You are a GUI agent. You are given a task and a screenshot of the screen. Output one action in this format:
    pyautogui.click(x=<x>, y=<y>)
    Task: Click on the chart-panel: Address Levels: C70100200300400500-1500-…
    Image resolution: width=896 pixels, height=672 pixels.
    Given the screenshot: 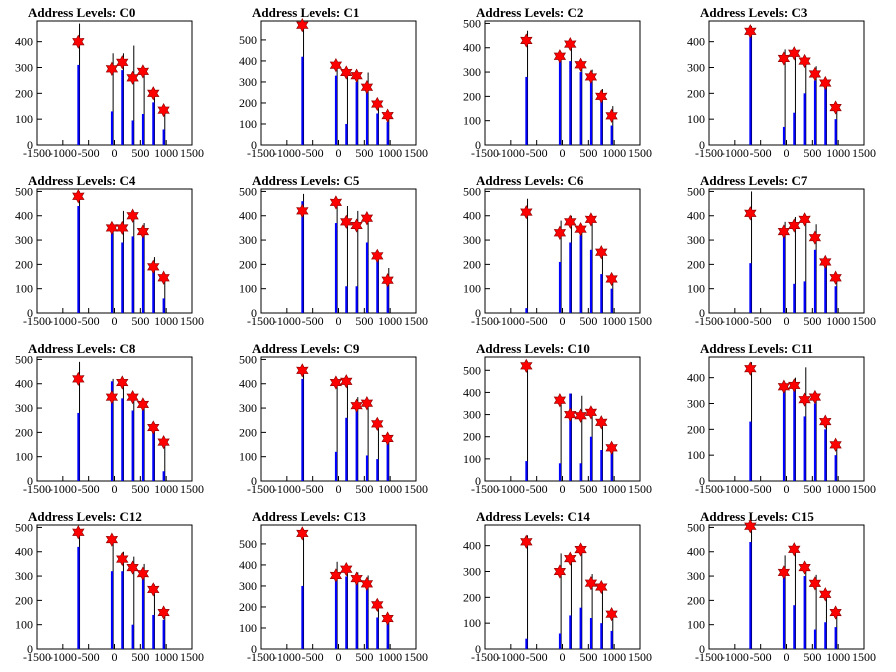 What is the action you would take?
    pyautogui.click(x=781, y=250)
    